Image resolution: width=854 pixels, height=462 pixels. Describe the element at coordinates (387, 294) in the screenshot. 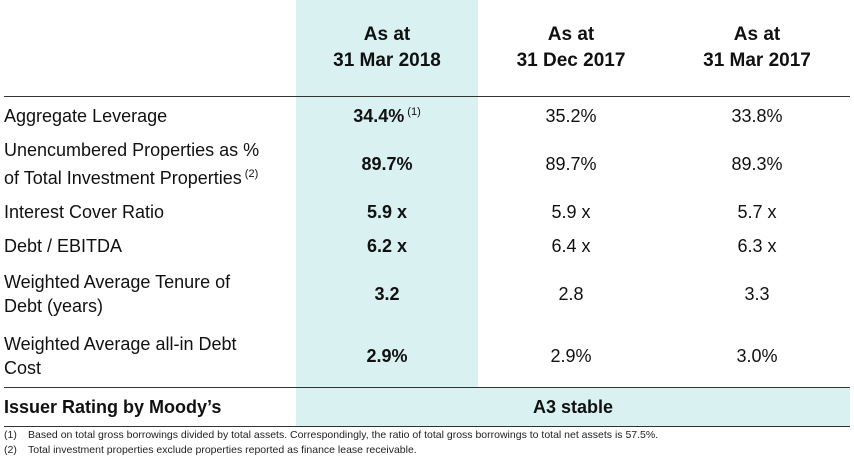

I see `cell-mar-2018: 3.2` at that location.